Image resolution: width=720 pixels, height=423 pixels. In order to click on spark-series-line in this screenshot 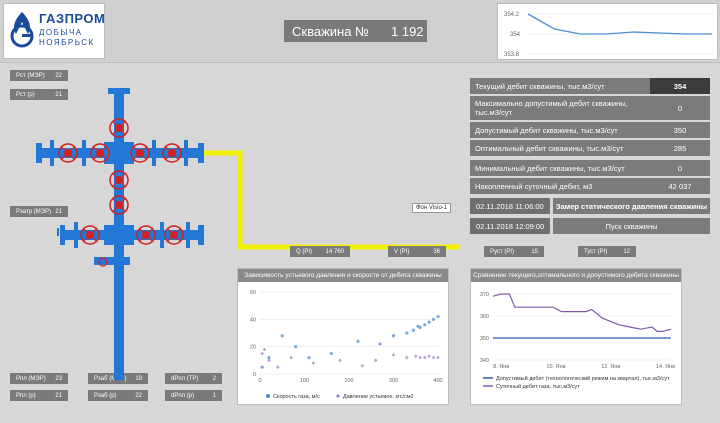, I will do `click(619, 24)`.